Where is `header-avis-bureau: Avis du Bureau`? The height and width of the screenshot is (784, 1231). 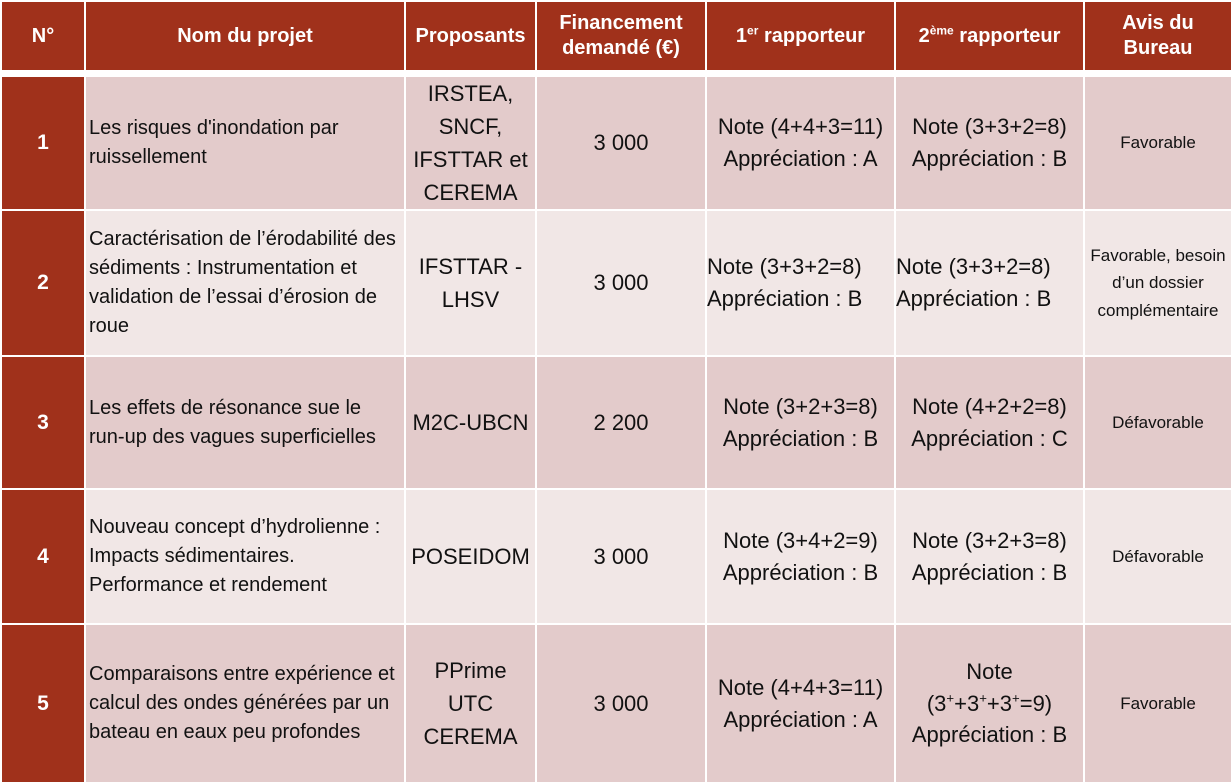 header-avis-bureau: Avis du Bureau is located at coordinates (1157, 38).